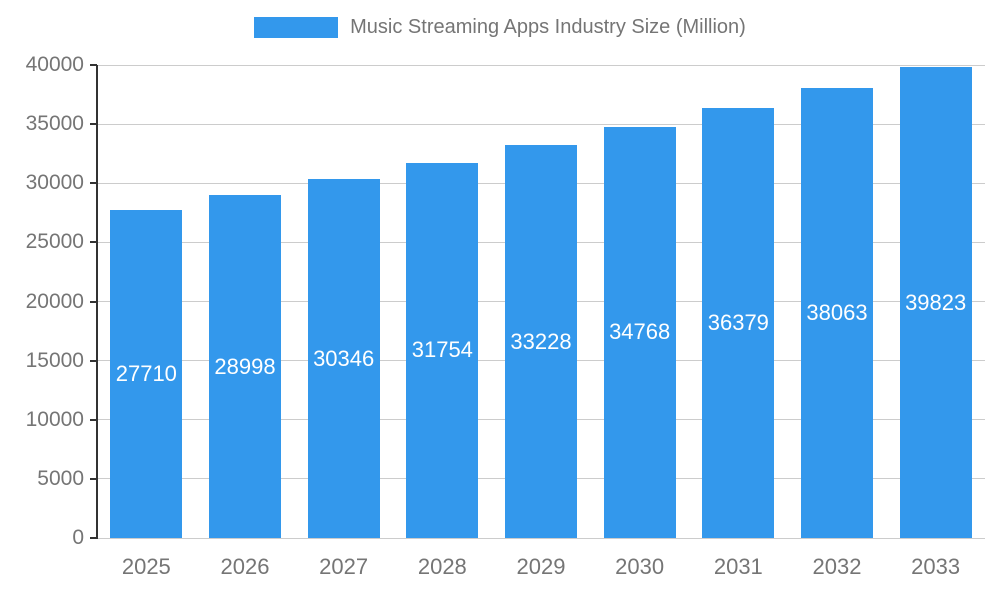 The width and height of the screenshot is (1000, 600). What do you see at coordinates (442, 566) in the screenshot?
I see `x-axis-tick-label: 2028` at bounding box center [442, 566].